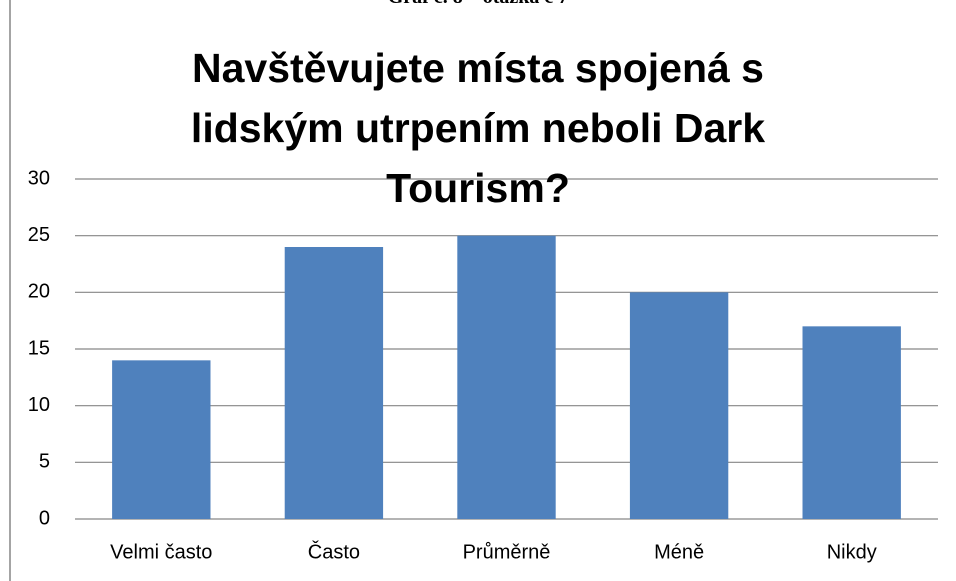  Describe the element at coordinates (10, 290) in the screenshot. I see `chart-border` at that location.